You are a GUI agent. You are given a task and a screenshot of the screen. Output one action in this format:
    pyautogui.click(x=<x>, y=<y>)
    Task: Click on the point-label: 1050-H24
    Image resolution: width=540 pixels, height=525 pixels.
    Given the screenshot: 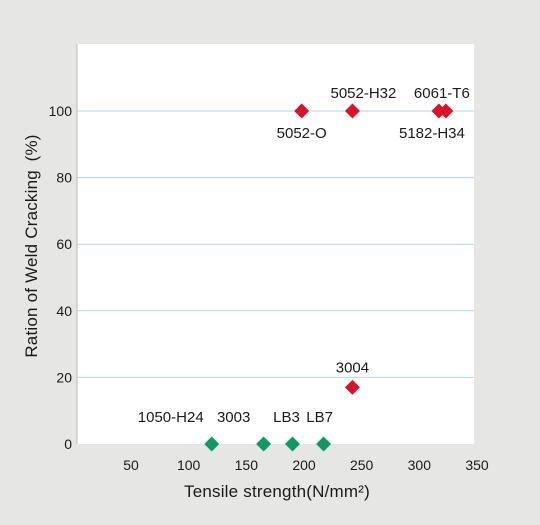 What is the action you would take?
    pyautogui.click(x=171, y=417)
    